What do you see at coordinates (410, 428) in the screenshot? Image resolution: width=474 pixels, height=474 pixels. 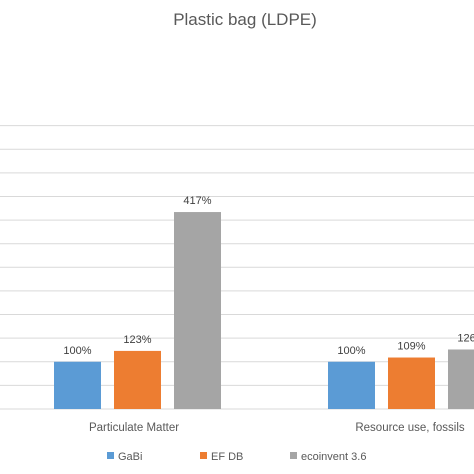 I see `category-label: Resource use, fossils` at bounding box center [410, 428].